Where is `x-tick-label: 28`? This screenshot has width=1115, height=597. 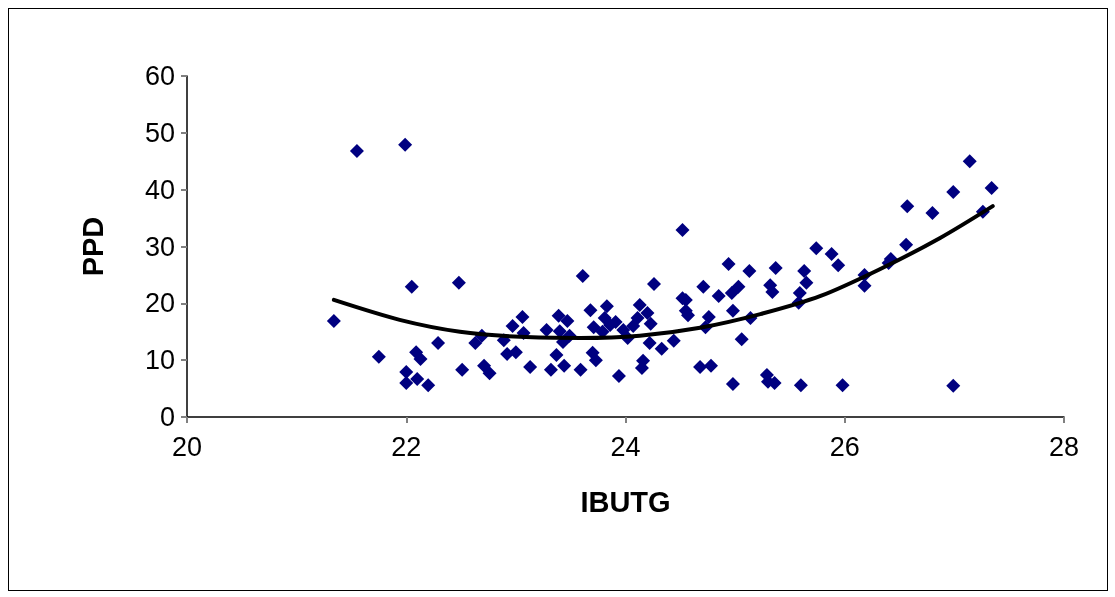 x-tick-label: 28 is located at coordinates (1064, 446).